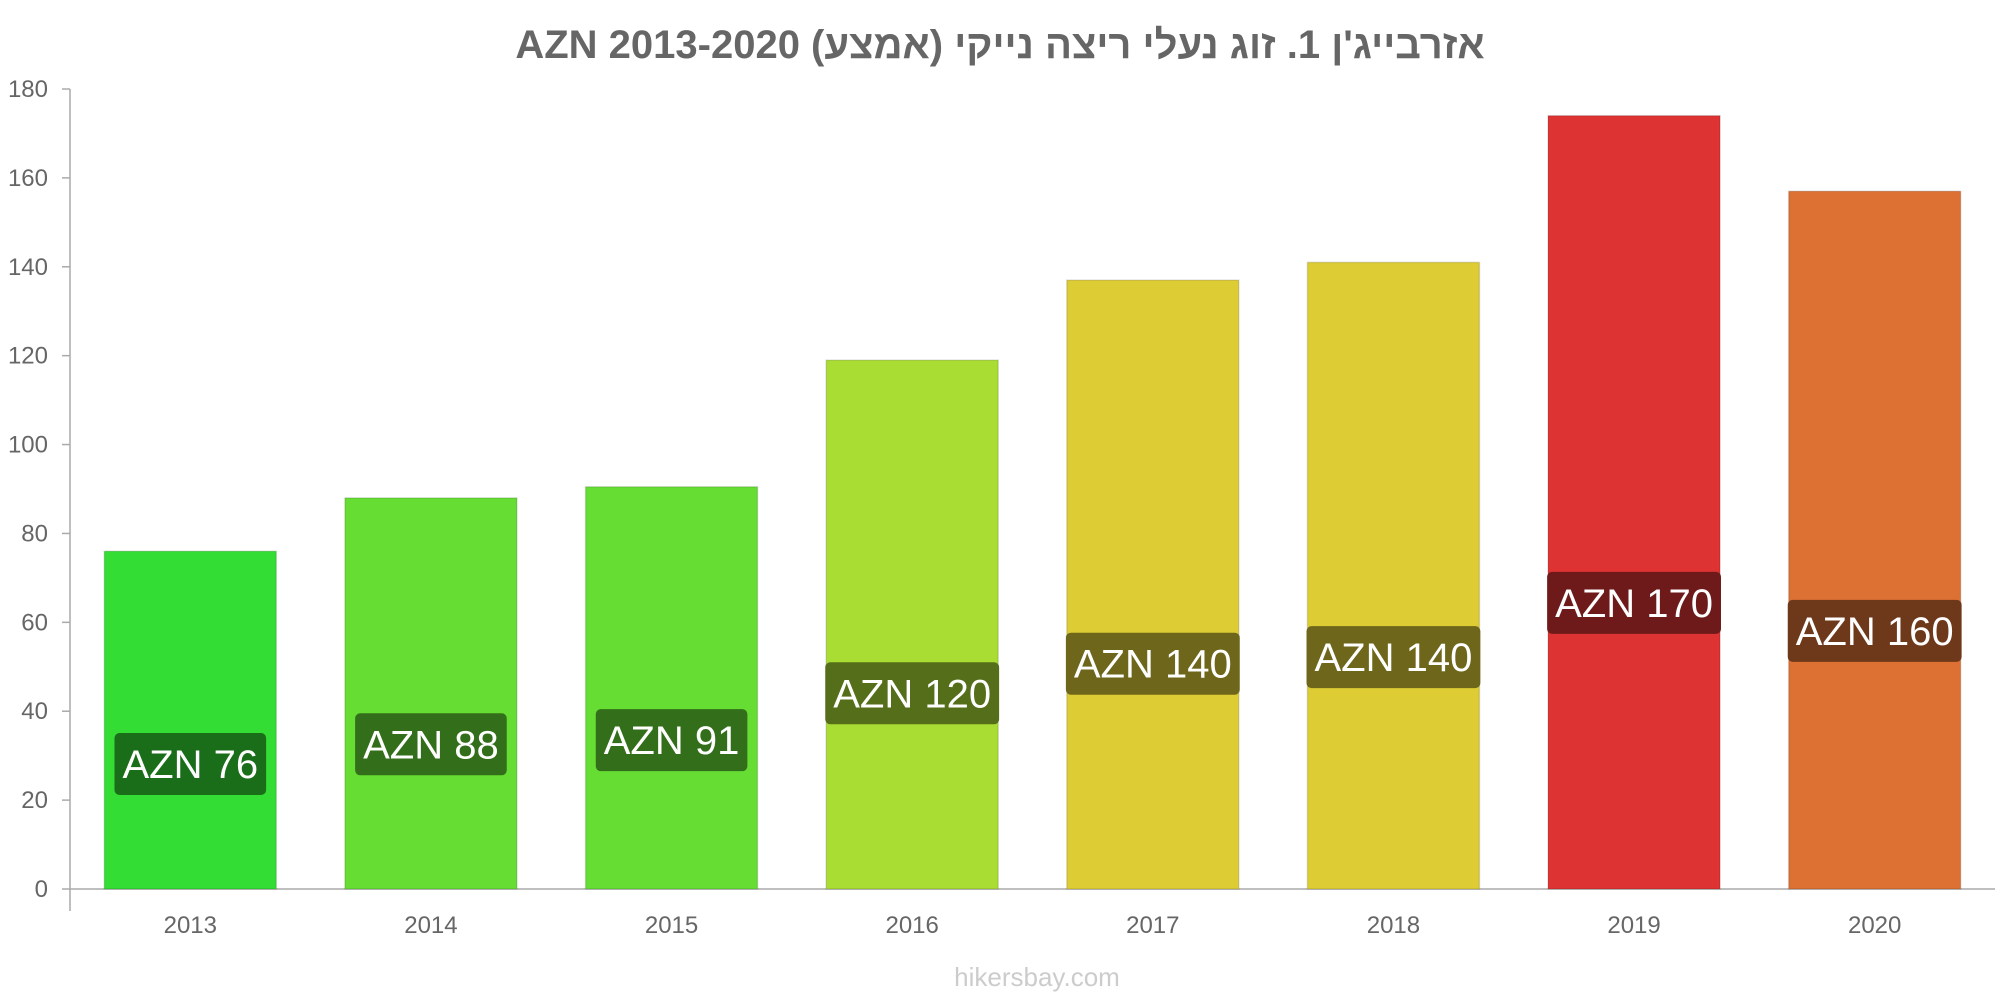  I want to click on data-label-text: AZN 76, so click(191, 765).